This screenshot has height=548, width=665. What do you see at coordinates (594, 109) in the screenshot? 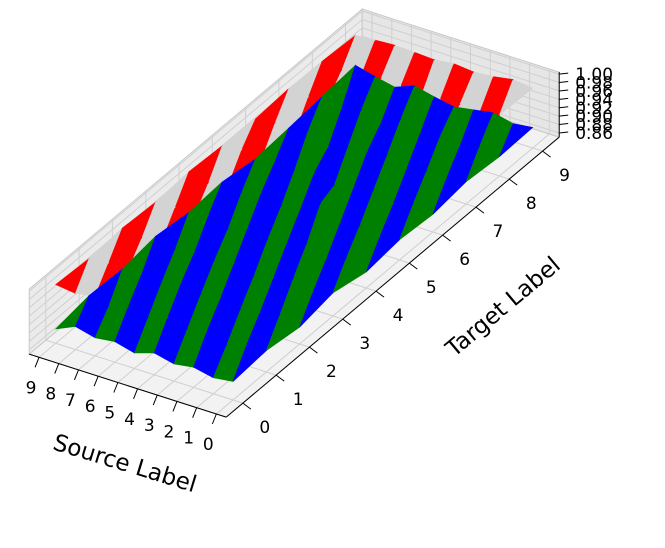
I see `z-tick-label: 0.92` at bounding box center [594, 109].